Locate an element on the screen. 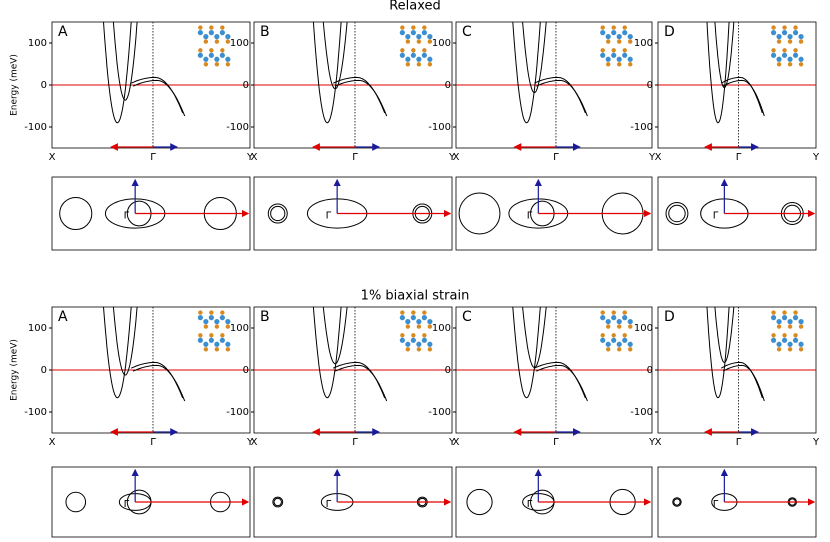  band-panel: A -100 0 100 X Γ Y is located at coordinates (139, 92).